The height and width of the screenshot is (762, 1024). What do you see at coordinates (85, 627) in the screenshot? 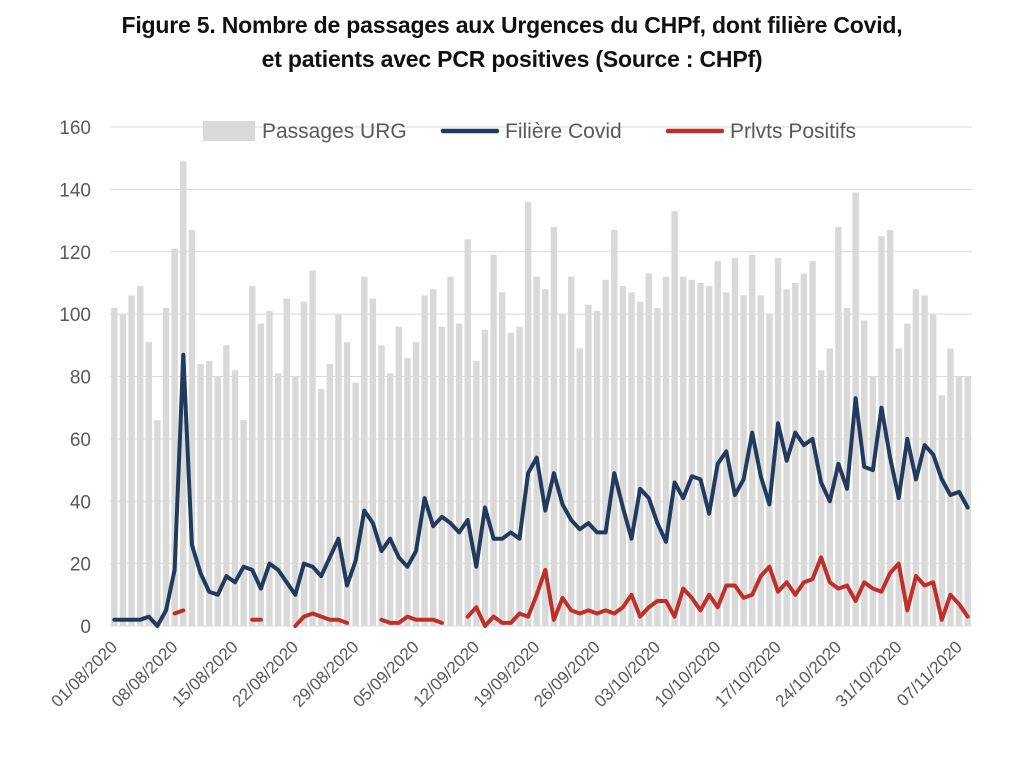
I see `y-tick-label: 0` at bounding box center [85, 627].